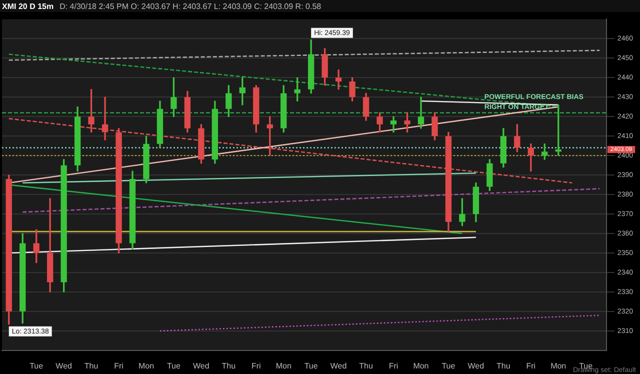 The image size is (640, 374). What do you see at coordinates (191, 6) in the screenshot?
I see `chart-subtitle: D: 4/30/18 2:45 PM O: 2403.67 H: 2403.67 L: 2403.09 C: 2403.09 R: 0.58` at bounding box center [191, 6].